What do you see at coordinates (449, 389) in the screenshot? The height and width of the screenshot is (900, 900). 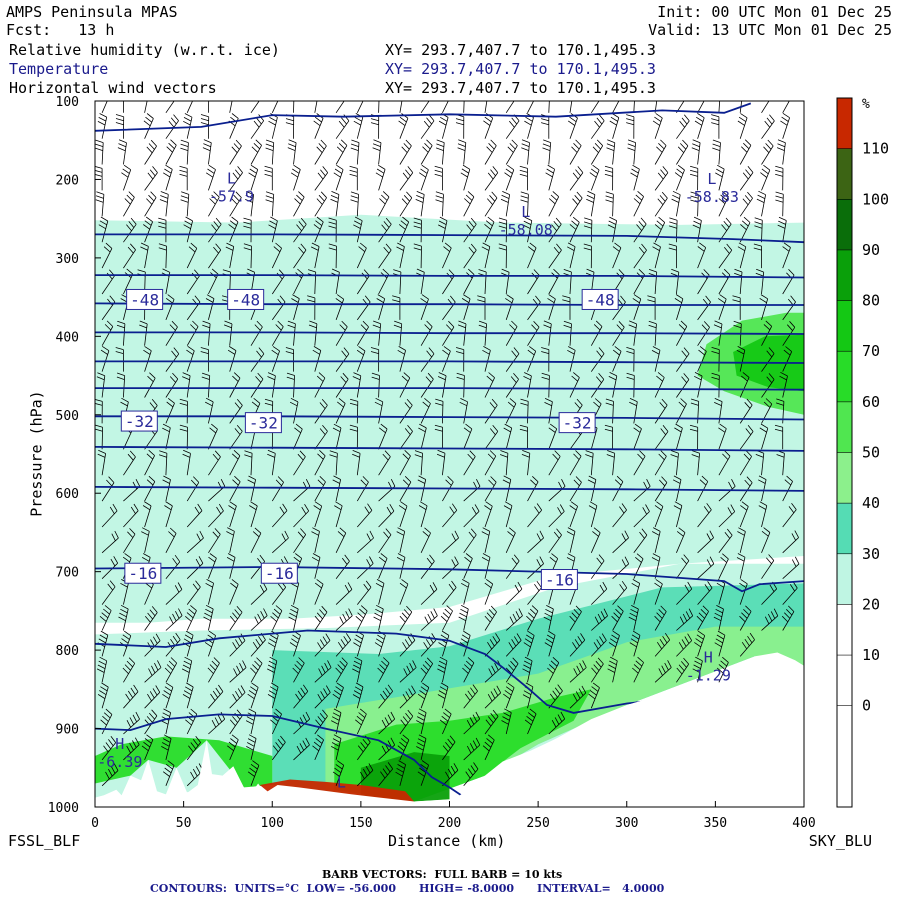 I see `temperature-contour--32` at bounding box center [449, 389].